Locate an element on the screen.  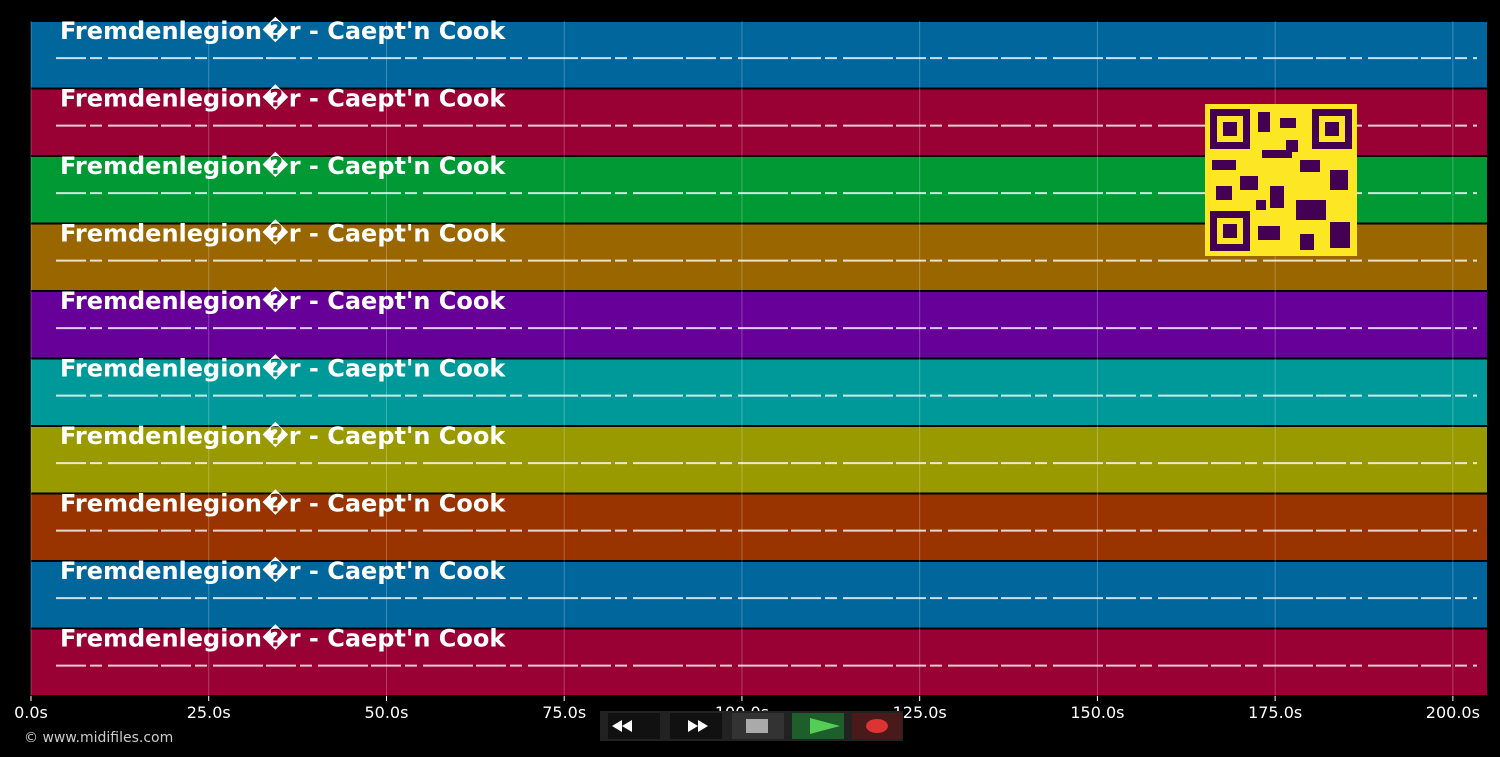
play-button is located at coordinates (818, 726).